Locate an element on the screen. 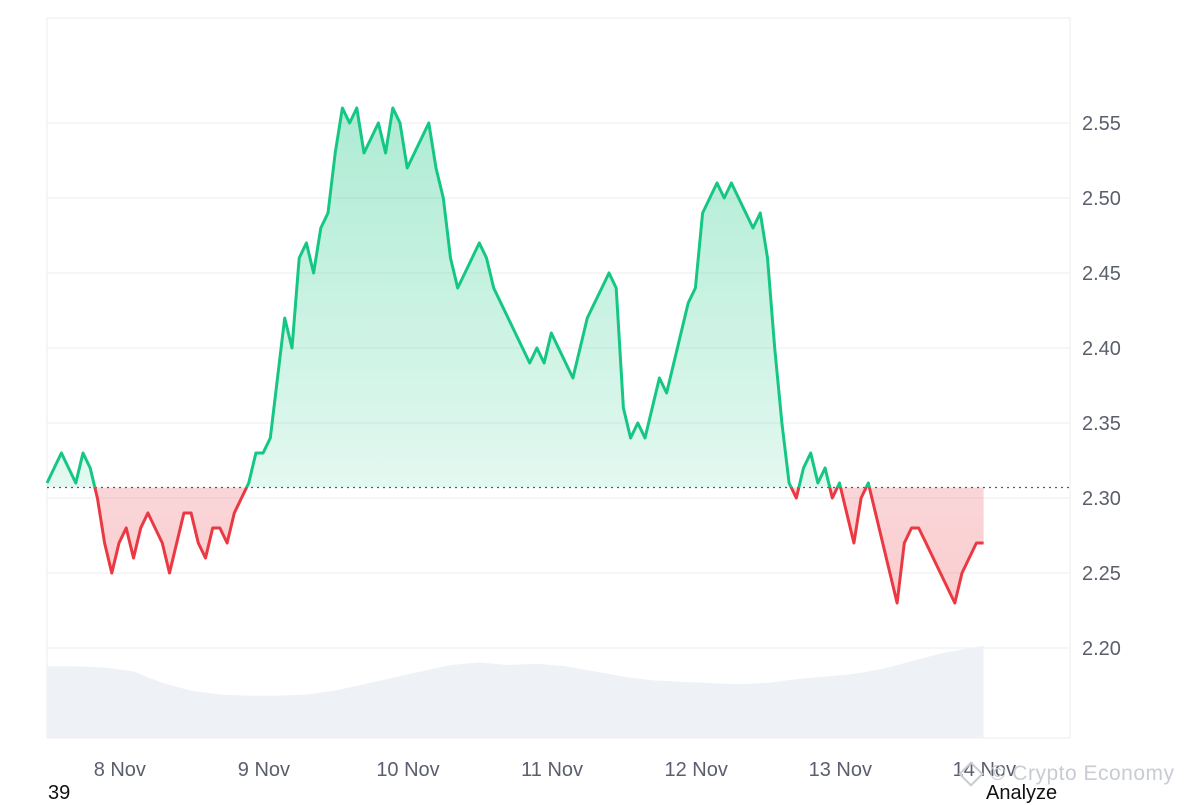  volume-area is located at coordinates (515, 691).